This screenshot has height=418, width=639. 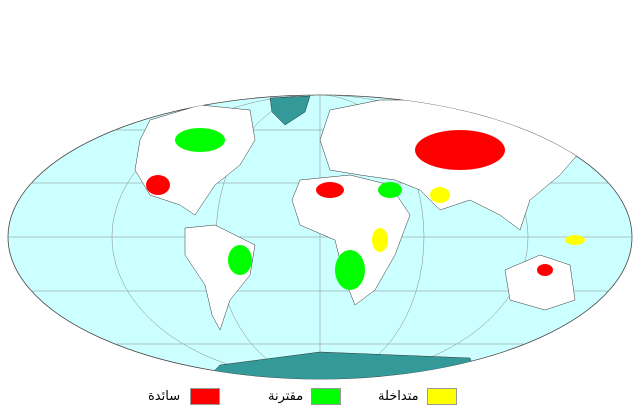 What do you see at coordinates (290, 110) in the screenshot?
I see `greenland` at bounding box center [290, 110].